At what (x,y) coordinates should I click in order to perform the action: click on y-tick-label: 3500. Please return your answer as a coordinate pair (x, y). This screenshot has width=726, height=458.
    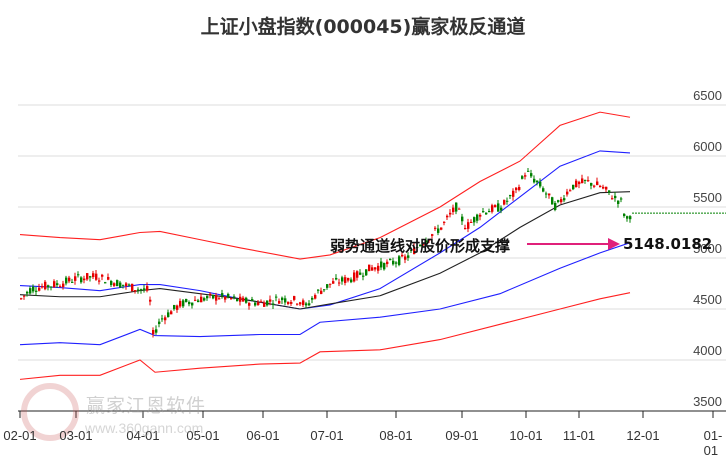
    Looking at the image, I should click on (707, 401).